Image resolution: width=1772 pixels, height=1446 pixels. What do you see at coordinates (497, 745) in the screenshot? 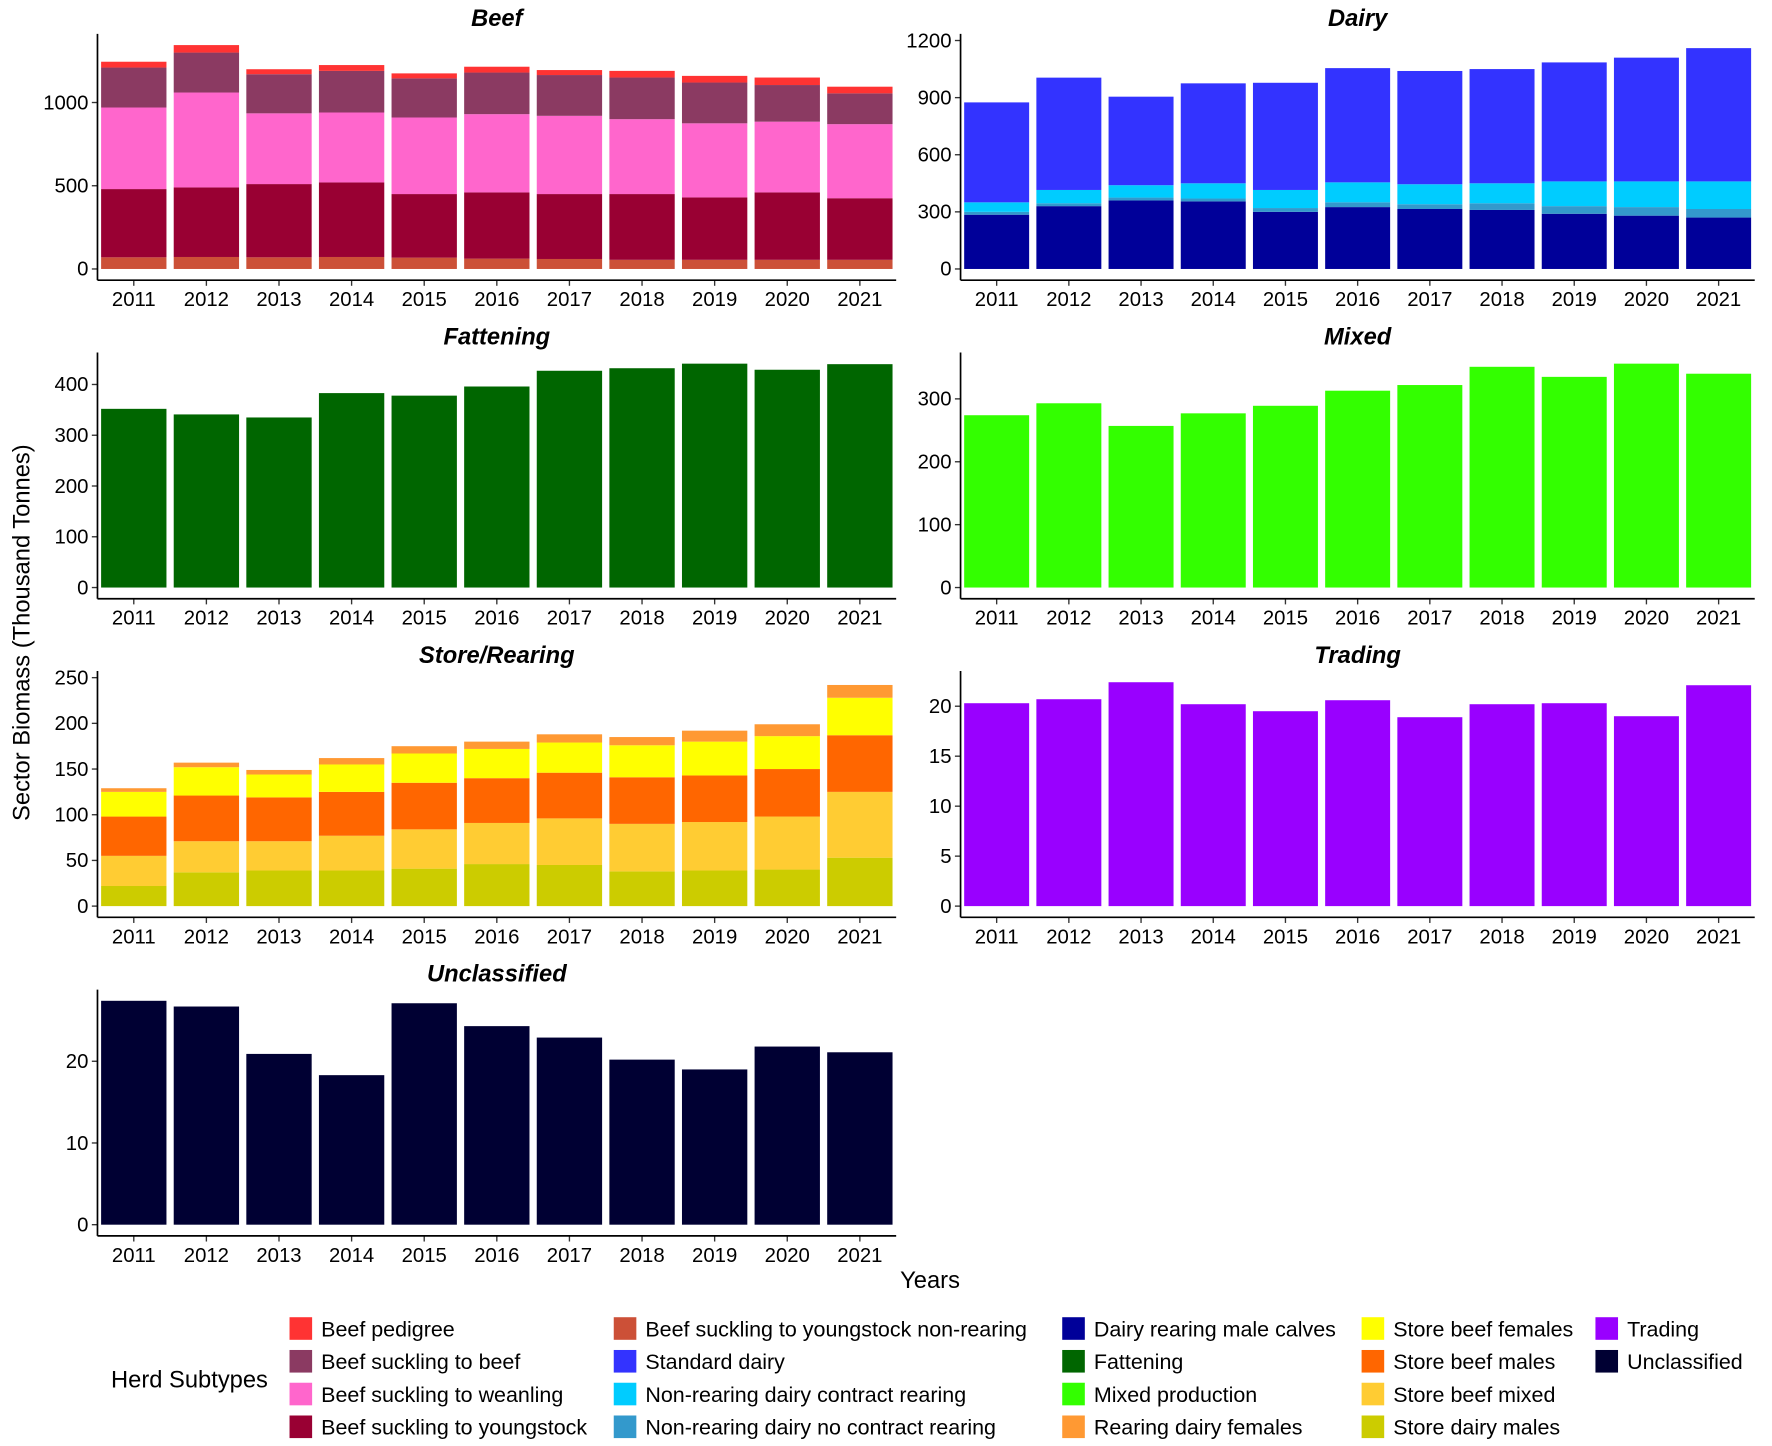
I see `bar-2016-rearing-dairy-females` at bounding box center [497, 745].